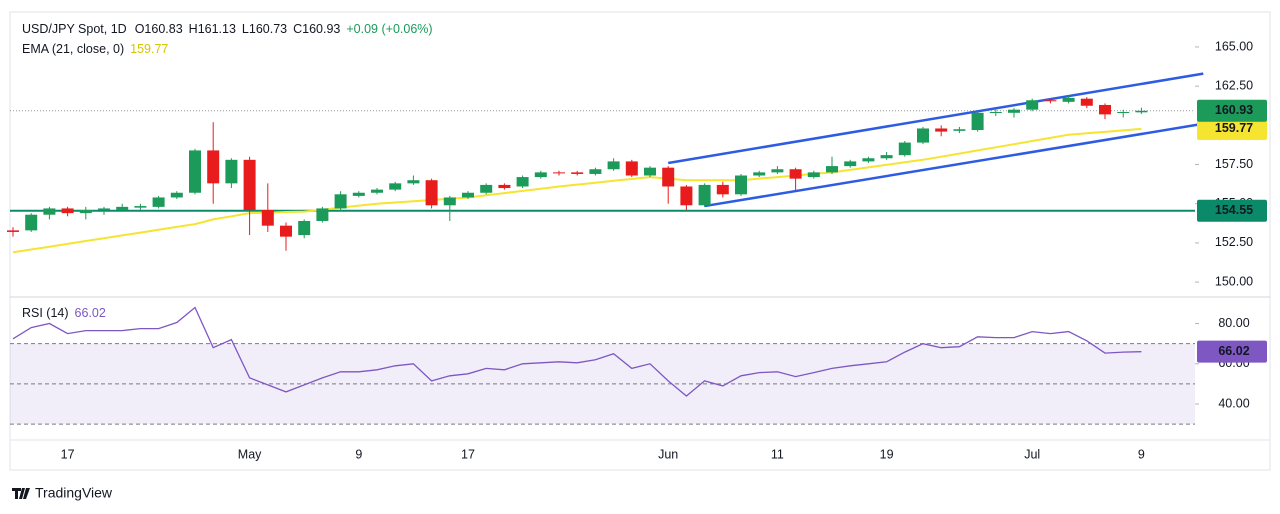 This screenshot has width=1280, height=514. What do you see at coordinates (250, 454) in the screenshot?
I see `x-tick-label: May` at bounding box center [250, 454].